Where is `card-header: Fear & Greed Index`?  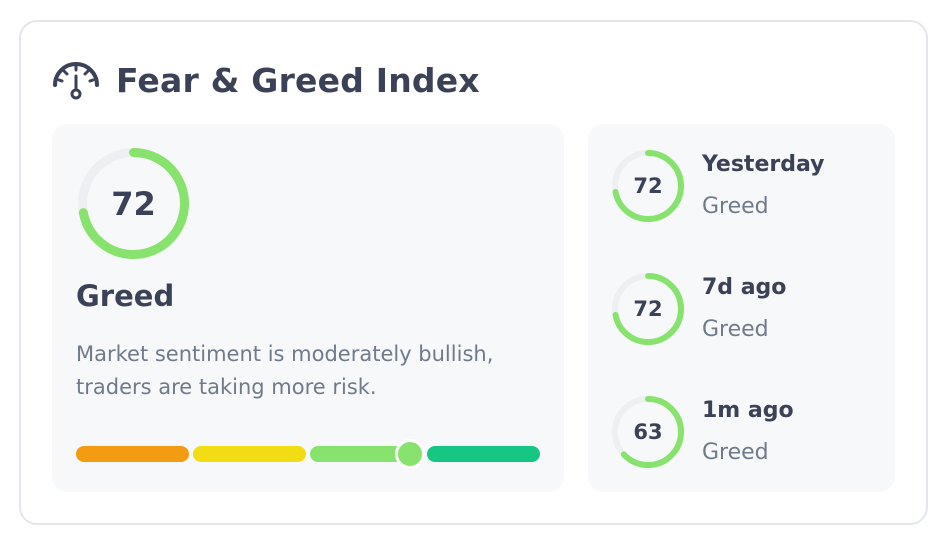 card-header: Fear & Greed Index is located at coordinates (266, 80).